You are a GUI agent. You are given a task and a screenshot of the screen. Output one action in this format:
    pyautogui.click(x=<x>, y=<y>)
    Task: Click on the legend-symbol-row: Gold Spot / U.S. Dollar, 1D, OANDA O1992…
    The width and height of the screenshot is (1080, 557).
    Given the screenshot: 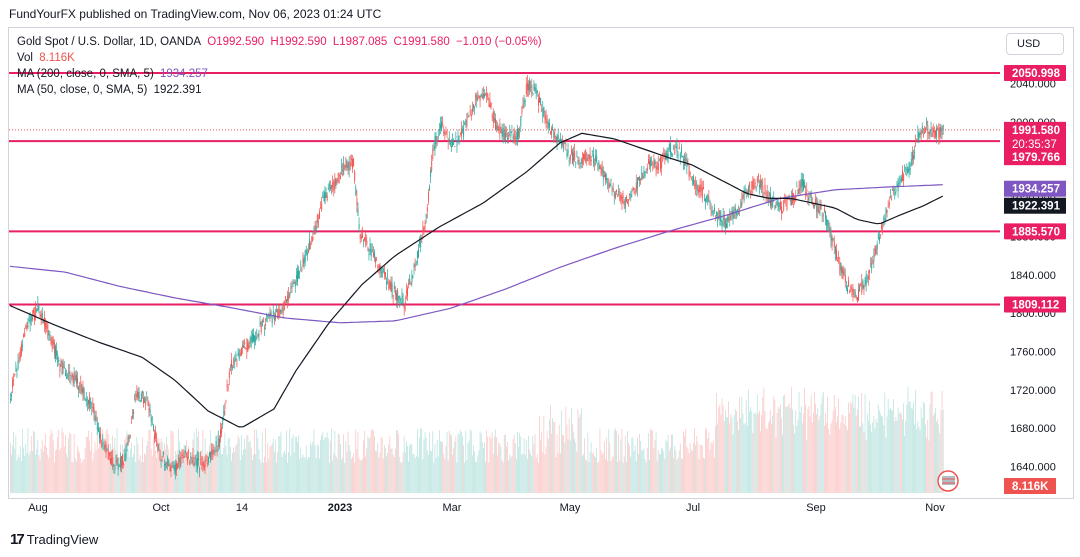 What is the action you would take?
    pyautogui.click(x=281, y=42)
    